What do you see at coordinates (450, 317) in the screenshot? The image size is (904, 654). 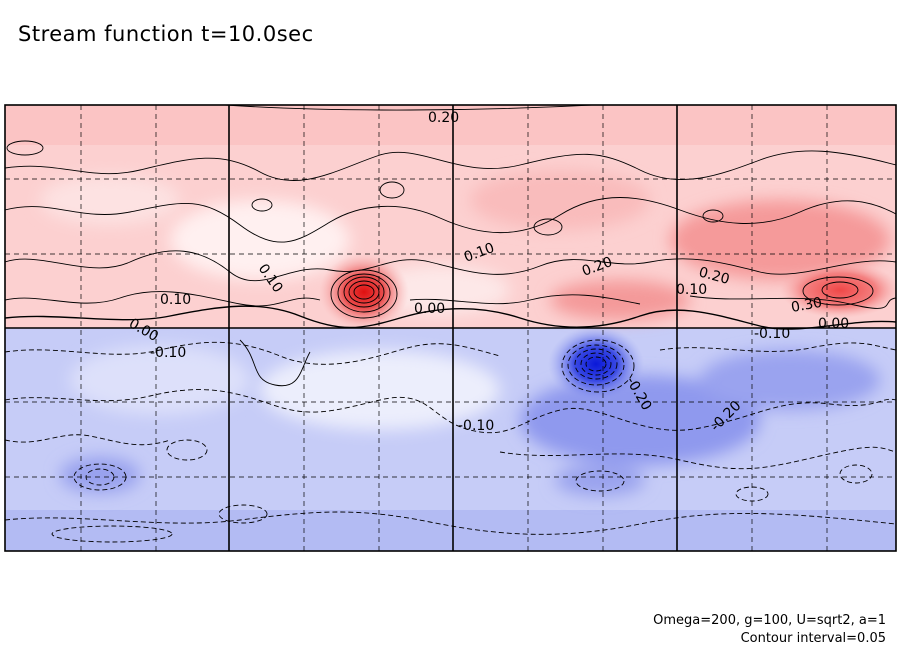 I see `contour-line-zero` at bounding box center [450, 317].